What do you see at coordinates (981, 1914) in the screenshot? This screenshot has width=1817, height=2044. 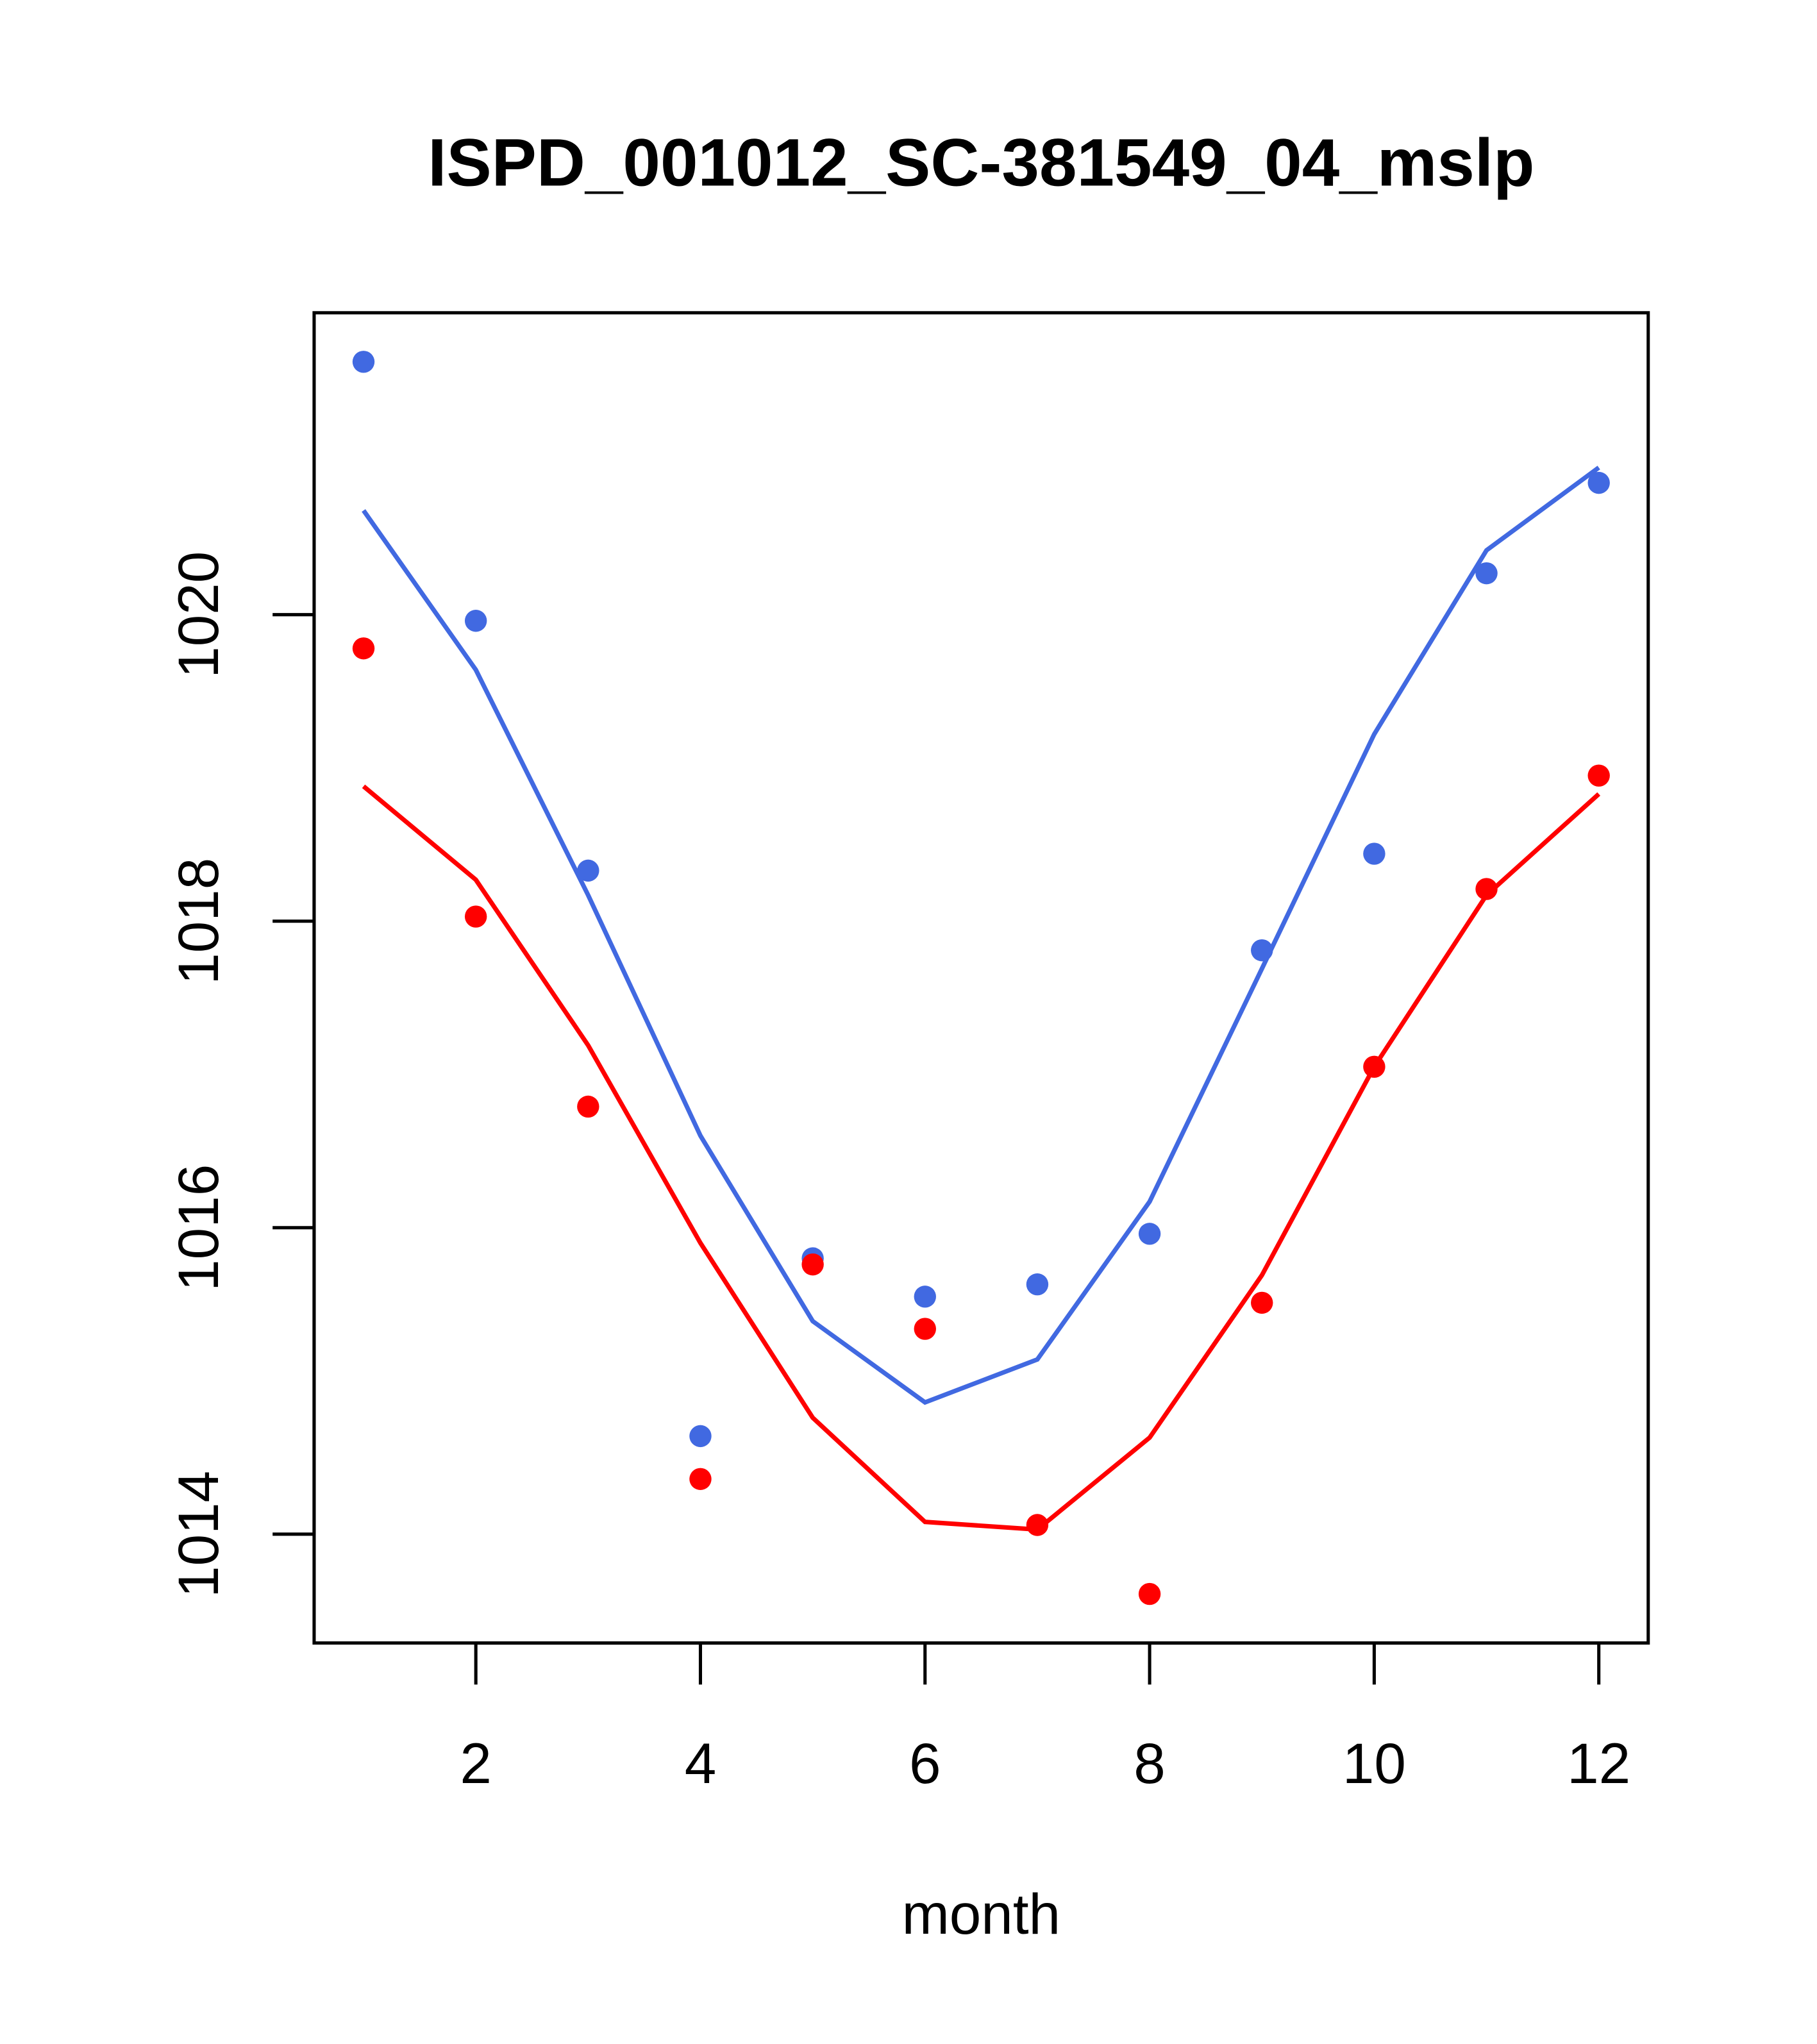 I see `x-axis-label: month` at bounding box center [981, 1914].